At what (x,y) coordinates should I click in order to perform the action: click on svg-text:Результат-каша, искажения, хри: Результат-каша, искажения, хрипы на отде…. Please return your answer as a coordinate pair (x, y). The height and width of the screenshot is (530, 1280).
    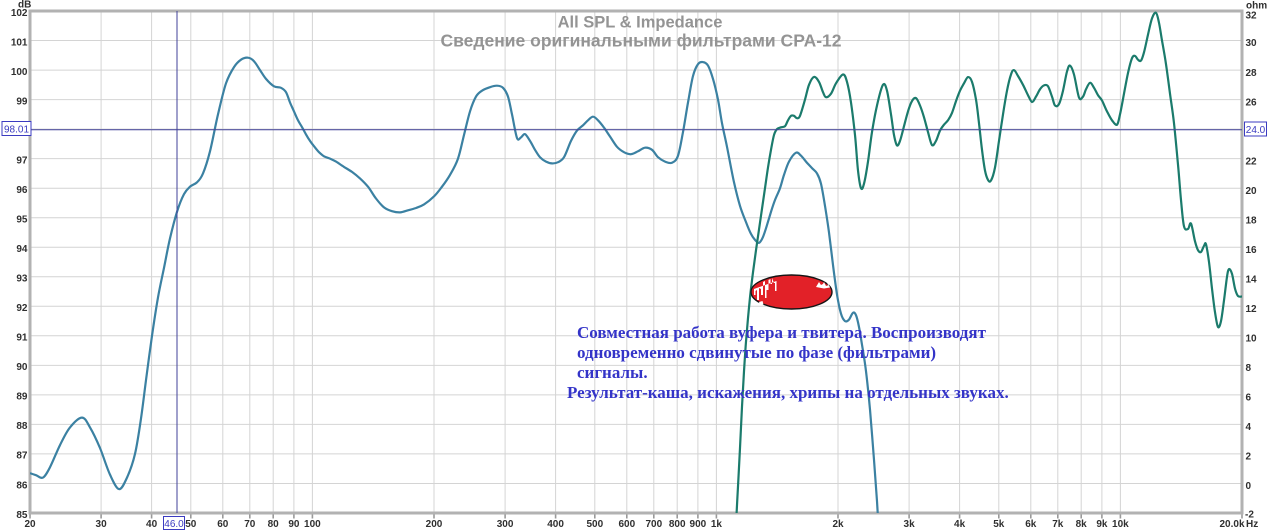
    Looking at the image, I should click on (788, 392).